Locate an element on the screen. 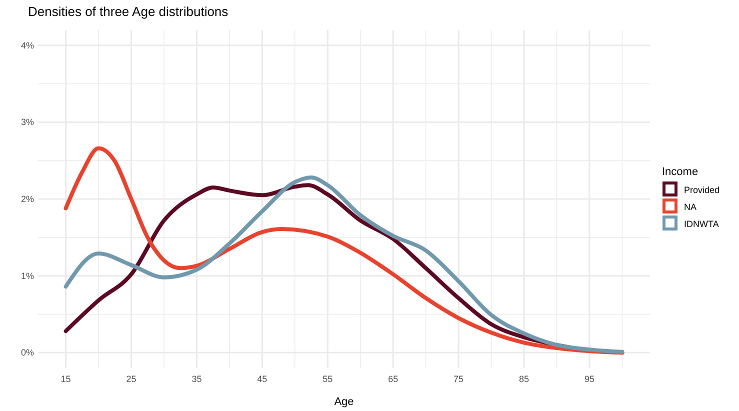 Image resolution: width=739 pixels, height=411 pixels. legend-label: IDNWTA is located at coordinates (701, 224).